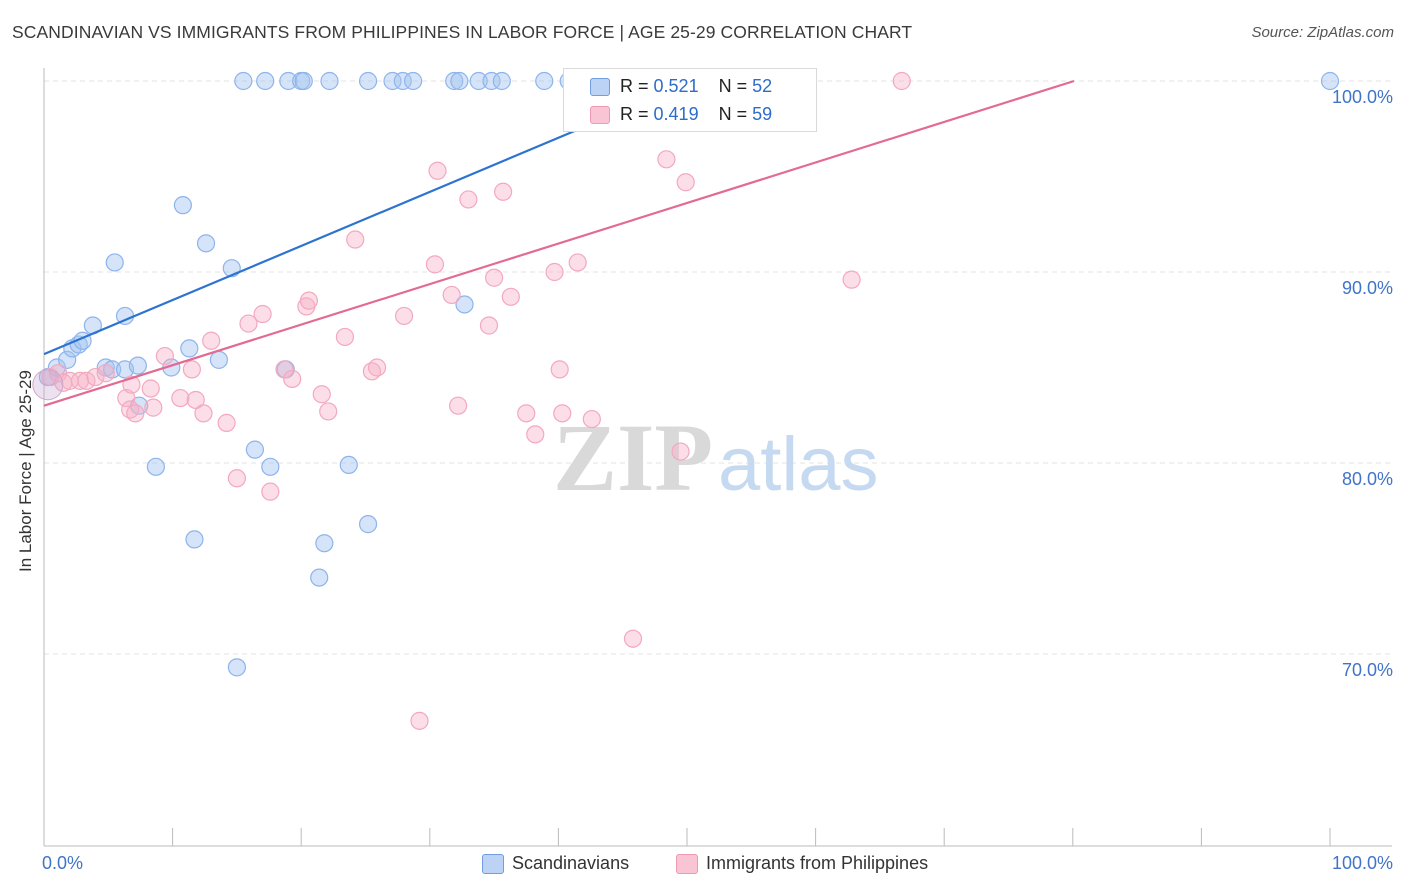 Image resolution: width=1406 pixels, height=892 pixels. I want to click on y-axis-label-wrap: In Labor Force | Age 25-29, so click(28, 470).